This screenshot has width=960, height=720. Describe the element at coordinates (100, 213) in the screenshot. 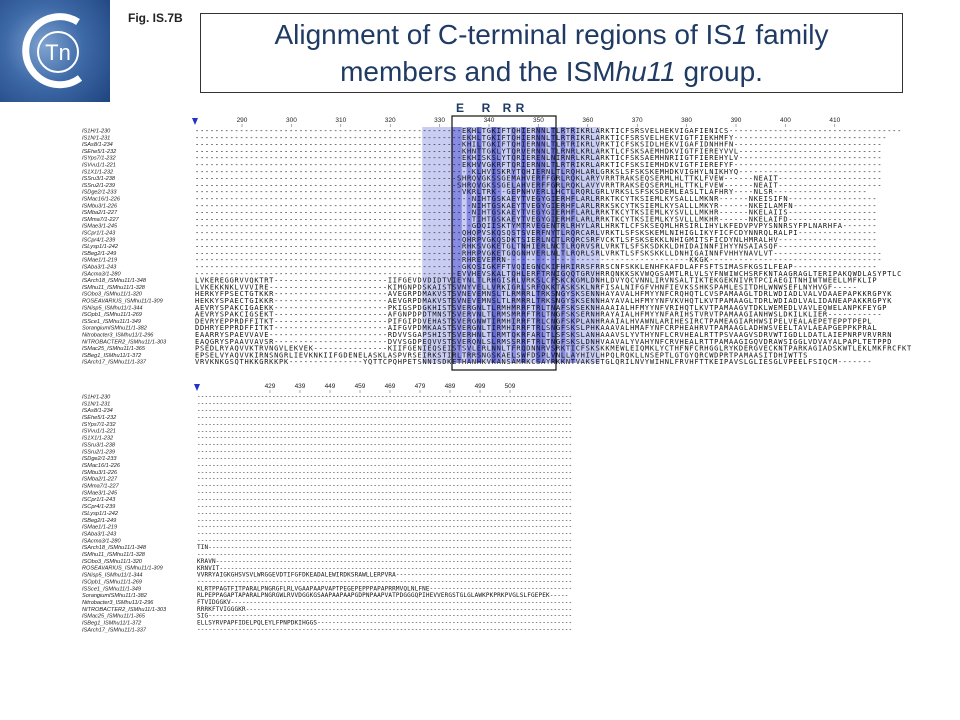

I see `row-name: ISMba2/1-227` at that location.